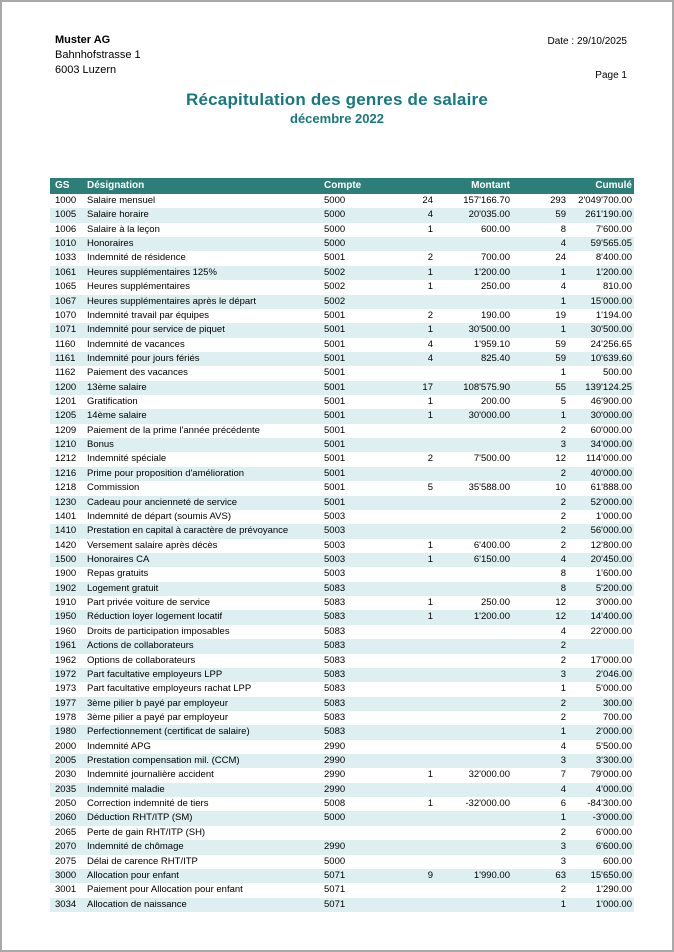 This screenshot has height=952, width=674. I want to click on cell-designation: Correction indemnité de tiers, so click(148, 804).